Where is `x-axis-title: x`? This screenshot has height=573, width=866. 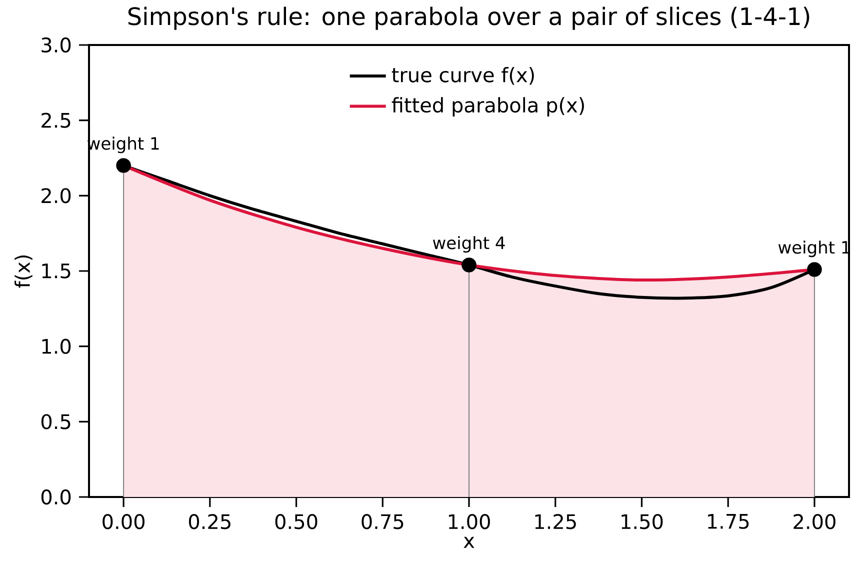
x-axis-title: x is located at coordinates (469, 542).